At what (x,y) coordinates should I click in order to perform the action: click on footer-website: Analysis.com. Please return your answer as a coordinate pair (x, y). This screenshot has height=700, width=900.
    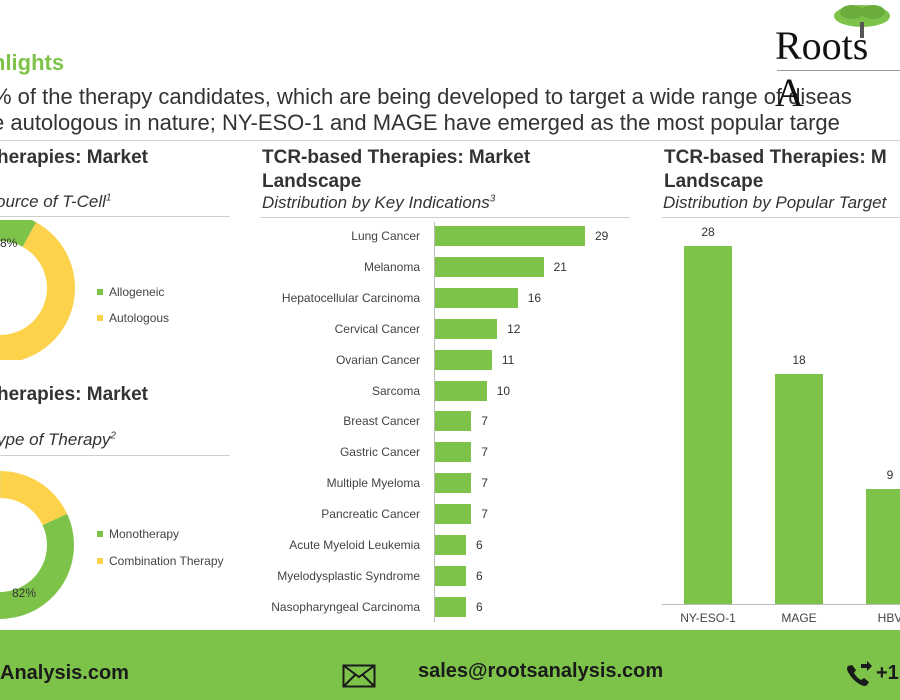
    Looking at the image, I should click on (64, 673).